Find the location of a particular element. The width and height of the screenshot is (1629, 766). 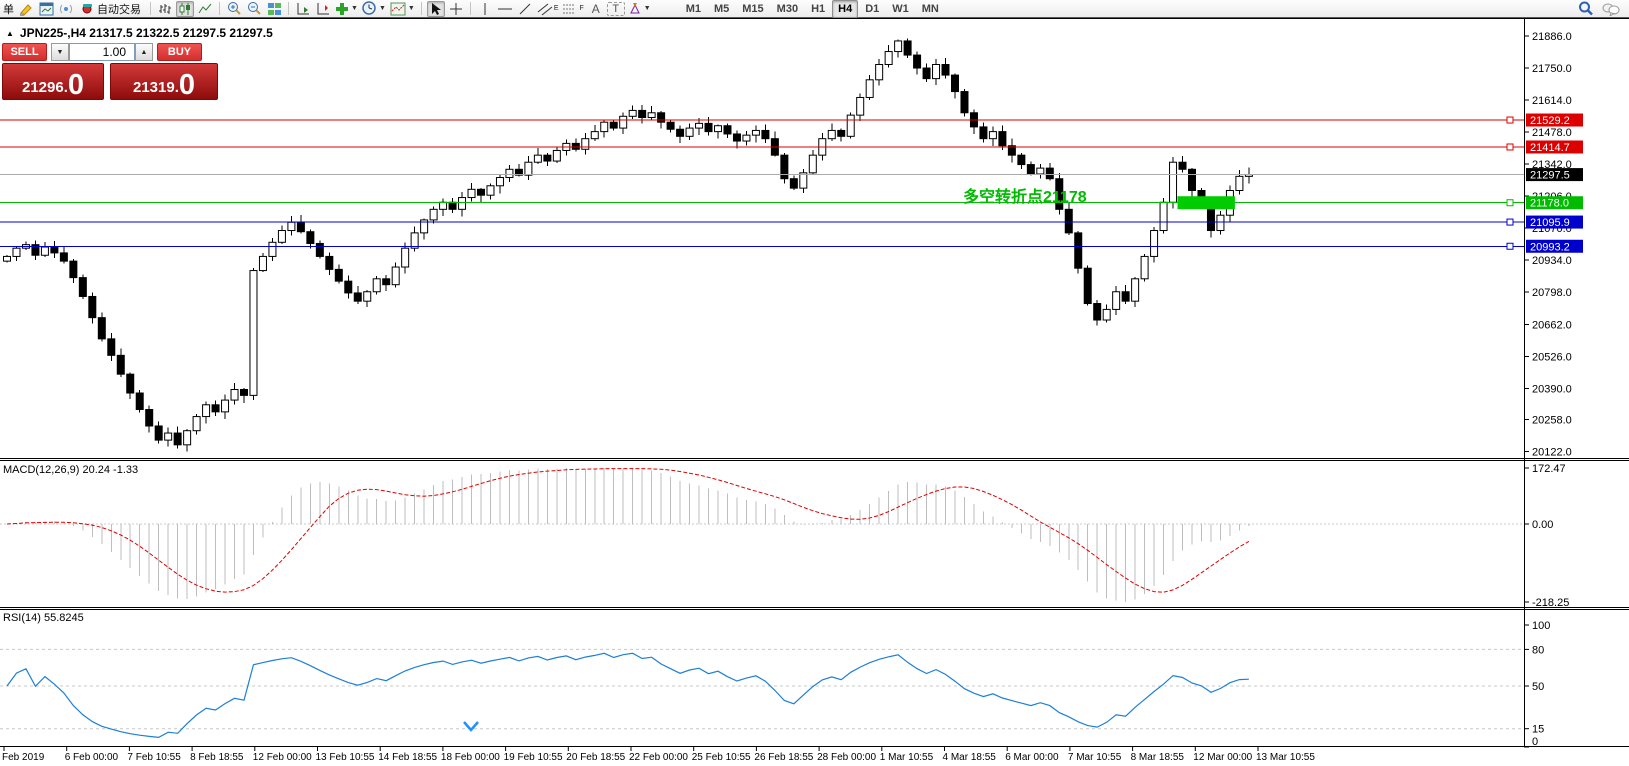

date-tick: 13 Mar 10:55 is located at coordinates (1285, 757).